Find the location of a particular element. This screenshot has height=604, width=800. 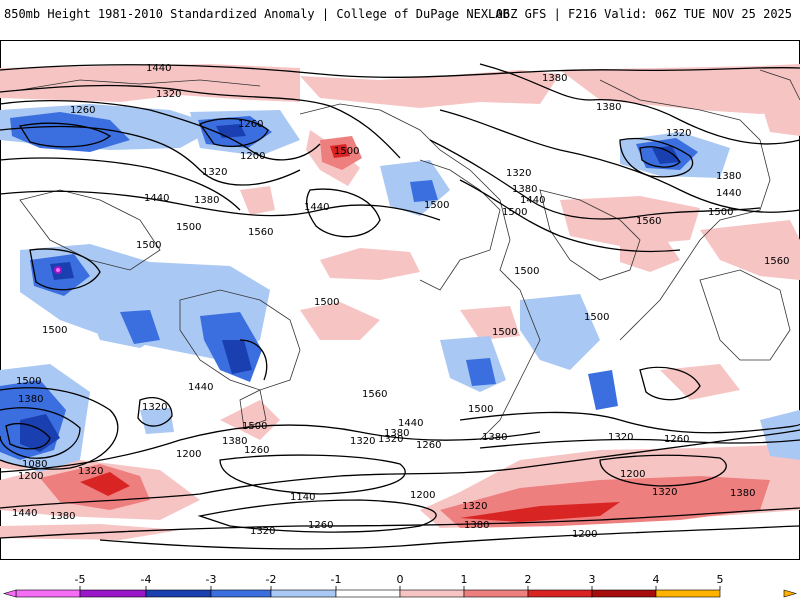

legend-tick-label: 3 is located at coordinates (592, 579).